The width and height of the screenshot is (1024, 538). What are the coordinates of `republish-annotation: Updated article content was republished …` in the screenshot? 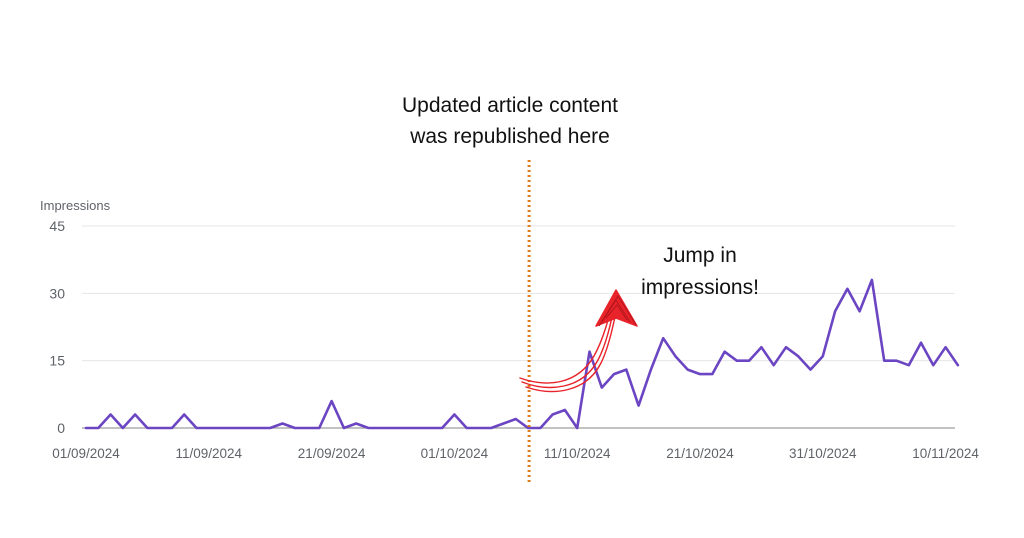 It's located at (510, 121).